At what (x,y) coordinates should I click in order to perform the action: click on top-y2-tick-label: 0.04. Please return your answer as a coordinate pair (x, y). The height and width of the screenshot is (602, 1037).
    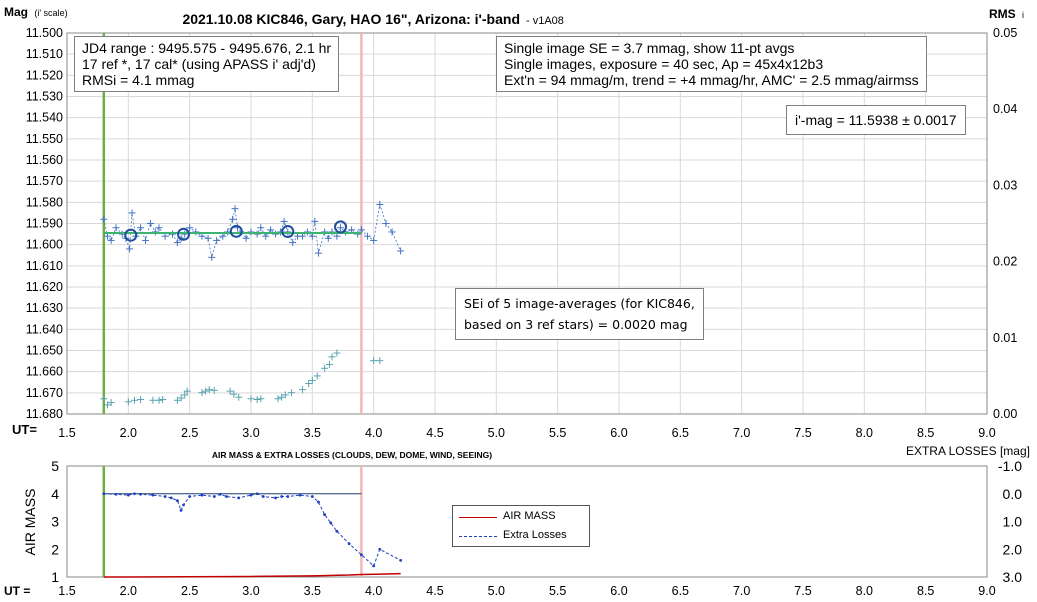
    Looking at the image, I should click on (1005, 109).